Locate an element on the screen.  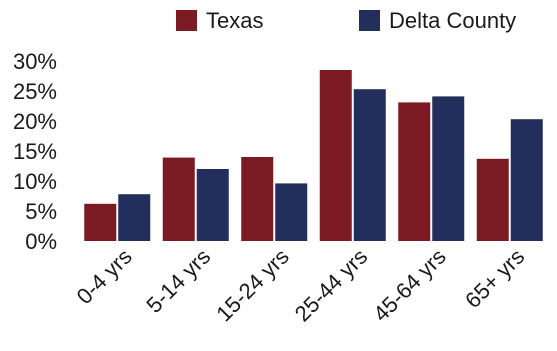
y-axis: 0% 5% 10% 15% 20% 25% 30% is located at coordinates (35, 151).